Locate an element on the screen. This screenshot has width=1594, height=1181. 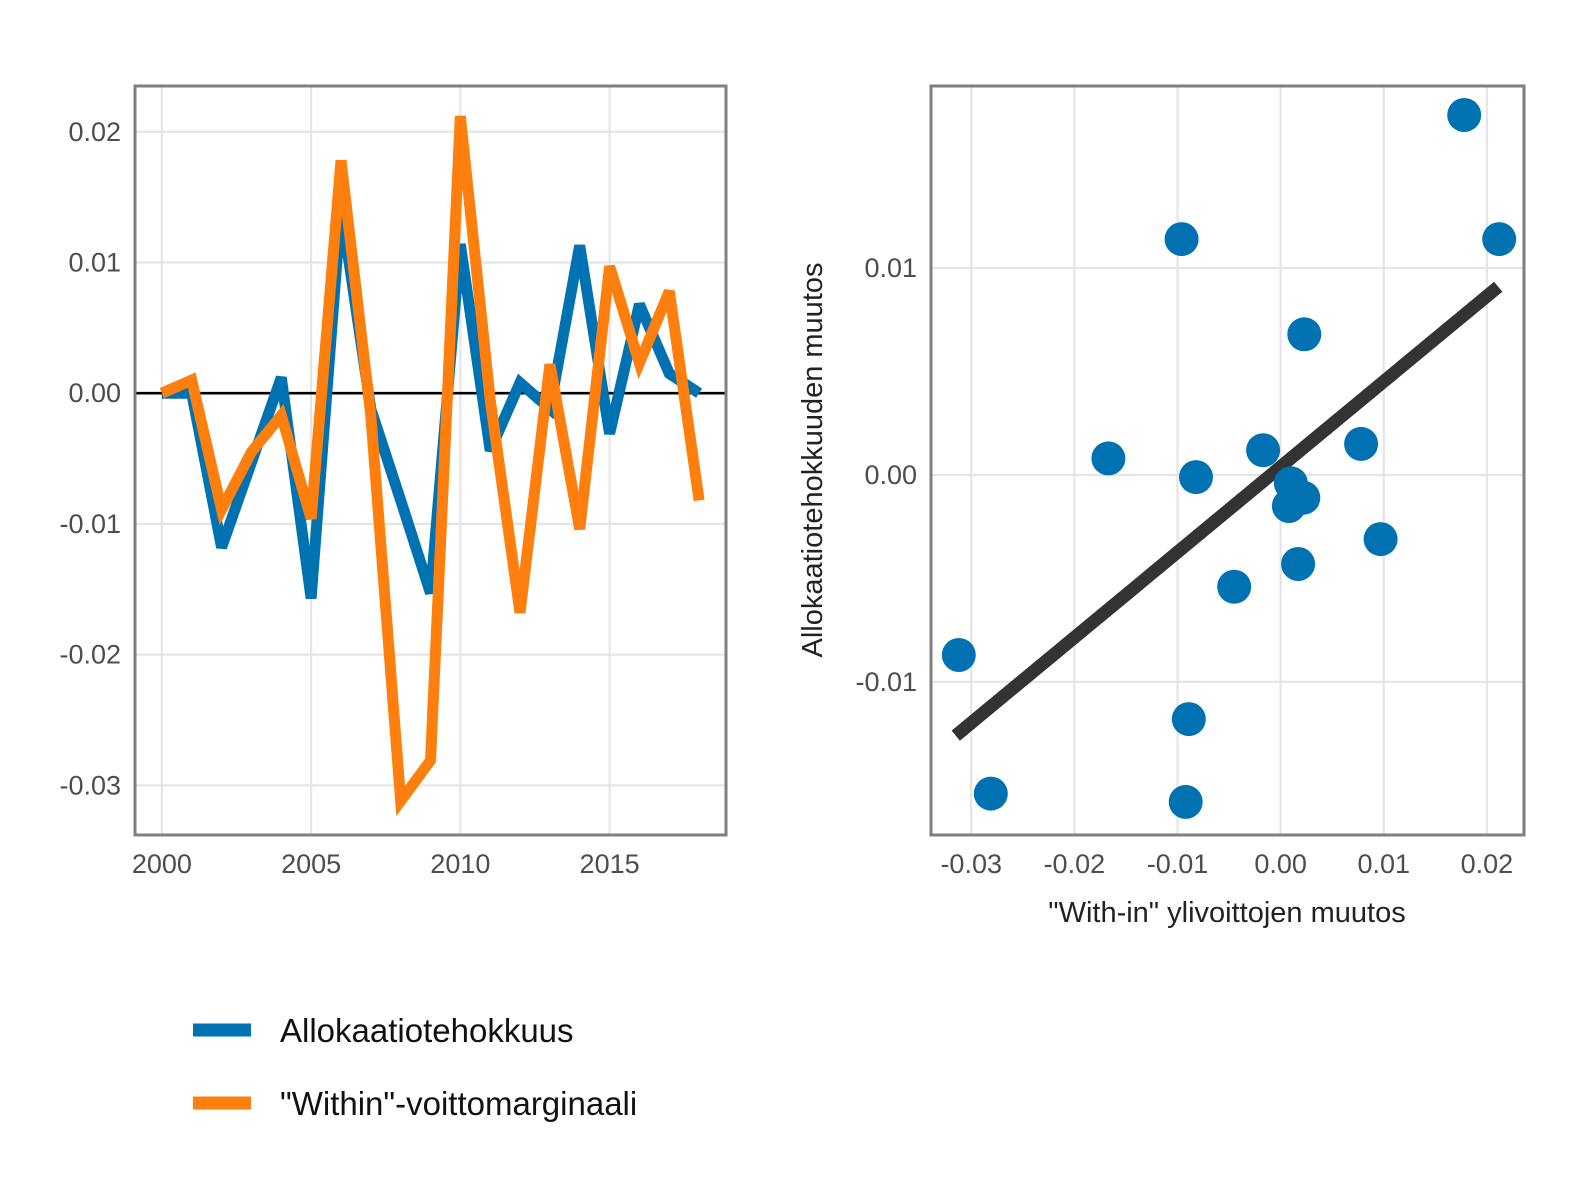
regression-line is located at coordinates (1227, 511).